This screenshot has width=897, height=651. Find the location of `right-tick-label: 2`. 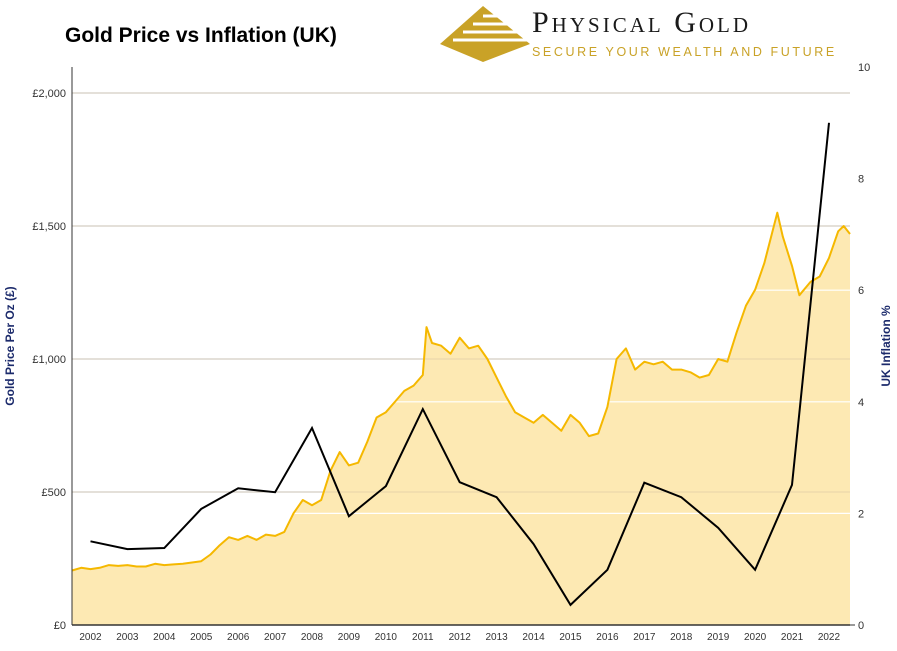

right-tick-label: 2 is located at coordinates (861, 514).